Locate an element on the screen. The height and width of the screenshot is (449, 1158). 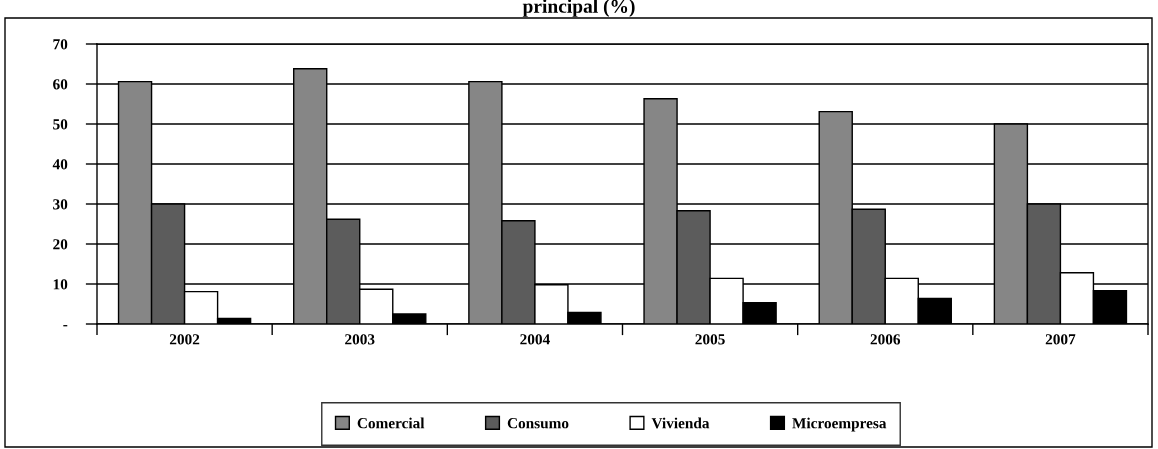
y-tick-label: 50 is located at coordinates (60, 124).